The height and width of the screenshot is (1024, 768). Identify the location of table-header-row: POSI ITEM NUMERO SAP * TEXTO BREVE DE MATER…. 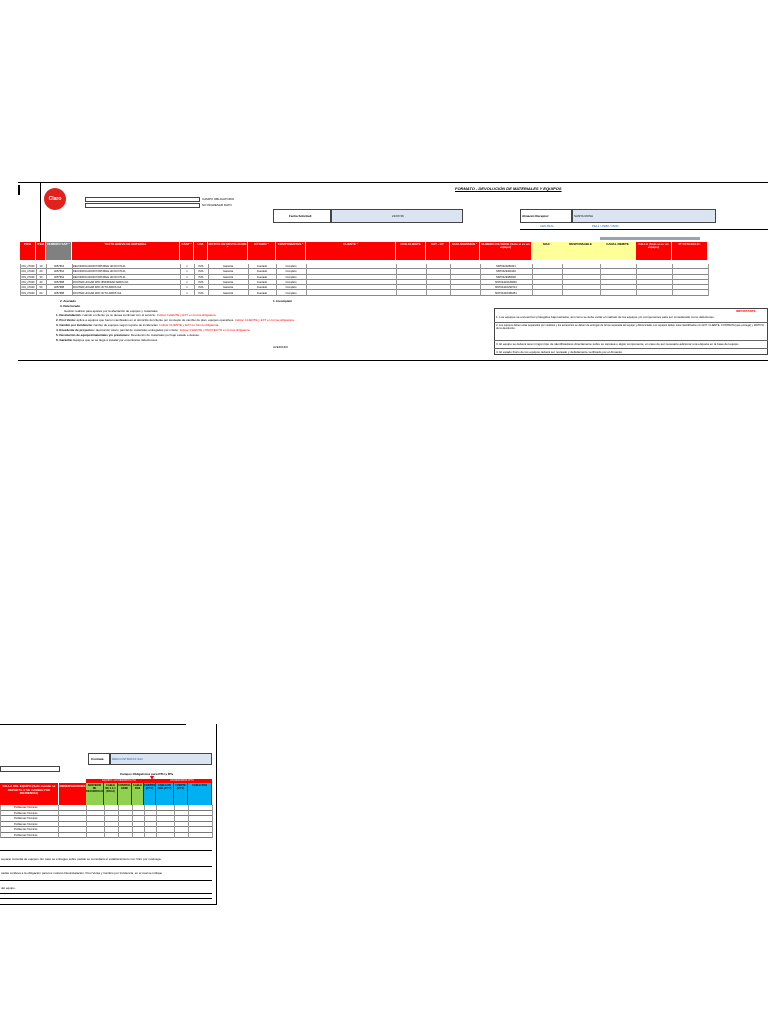
(394, 251).